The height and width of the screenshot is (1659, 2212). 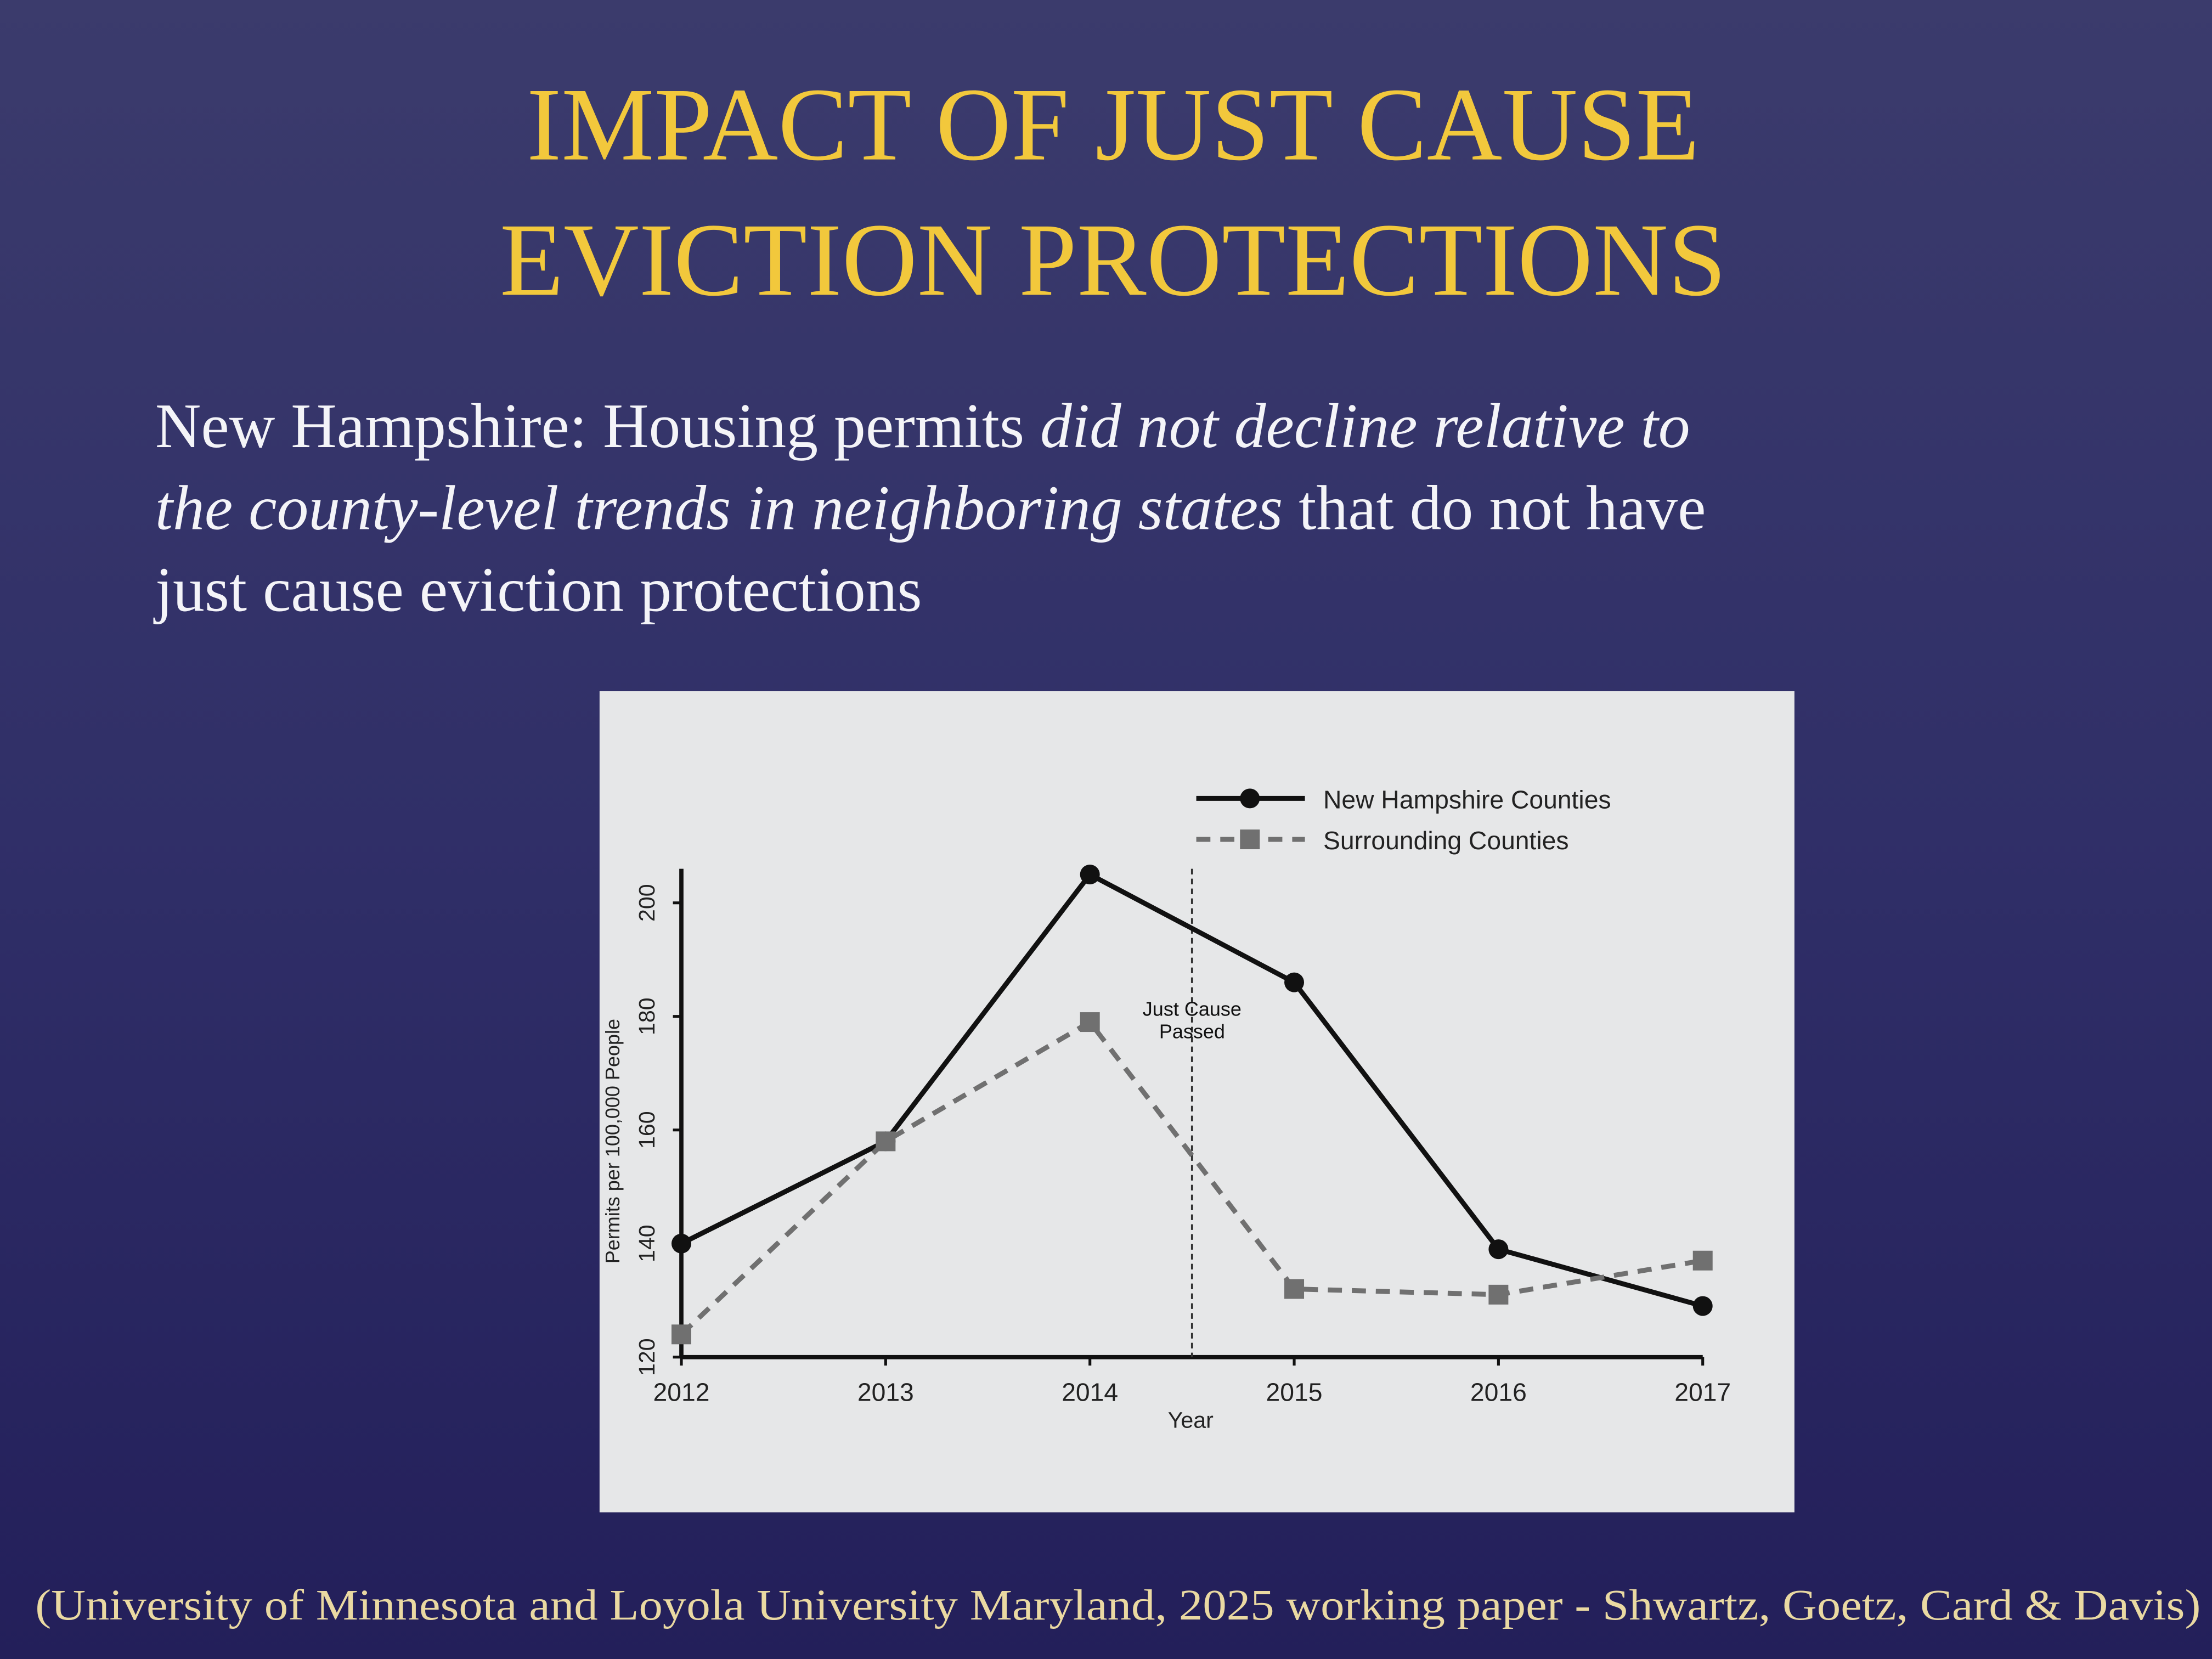 What do you see at coordinates (646, 1357) in the screenshot?
I see `y-tick-label: 120` at bounding box center [646, 1357].